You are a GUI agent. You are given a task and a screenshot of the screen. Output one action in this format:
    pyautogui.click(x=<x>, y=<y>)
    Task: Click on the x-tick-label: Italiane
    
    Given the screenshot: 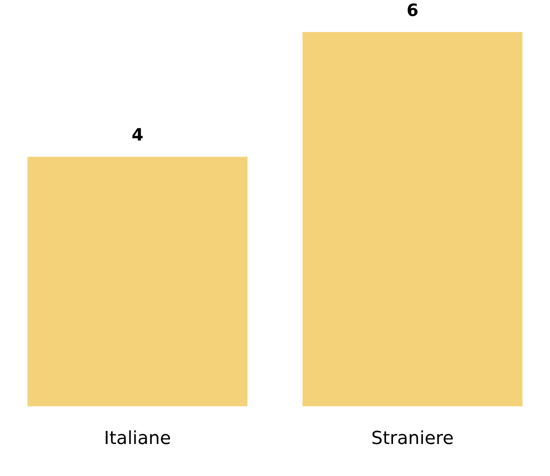 What is the action you would take?
    pyautogui.click(x=137, y=438)
    